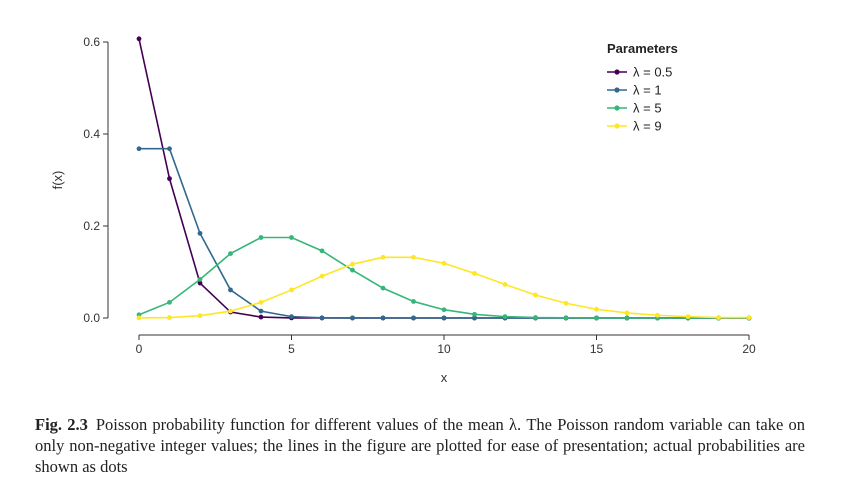 The height and width of the screenshot is (483, 841). What do you see at coordinates (444, 377) in the screenshot?
I see `x-axis-title: x` at bounding box center [444, 377].